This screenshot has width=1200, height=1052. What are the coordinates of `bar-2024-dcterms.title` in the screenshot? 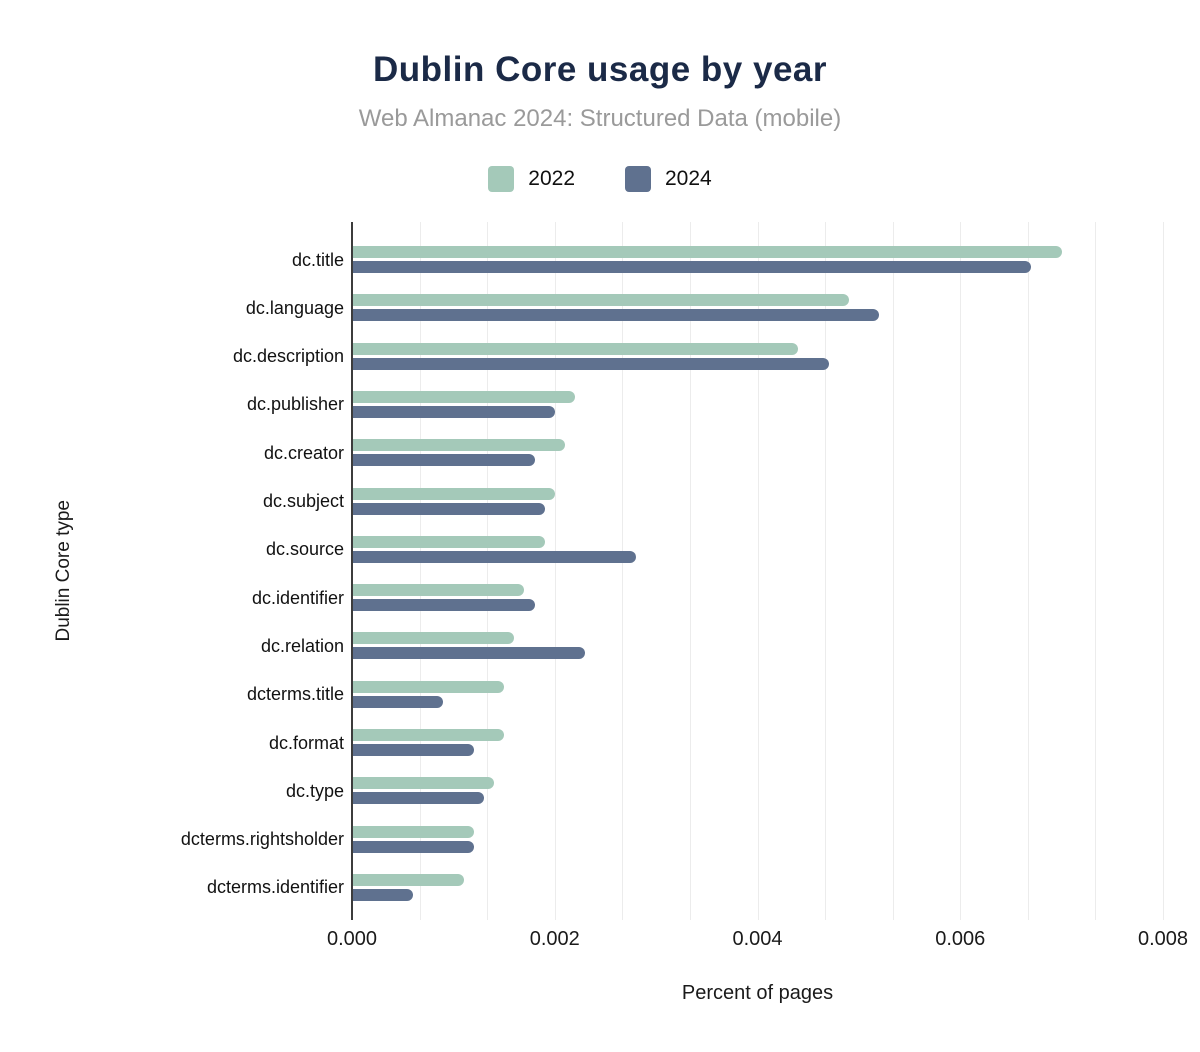 It's located at (398, 701).